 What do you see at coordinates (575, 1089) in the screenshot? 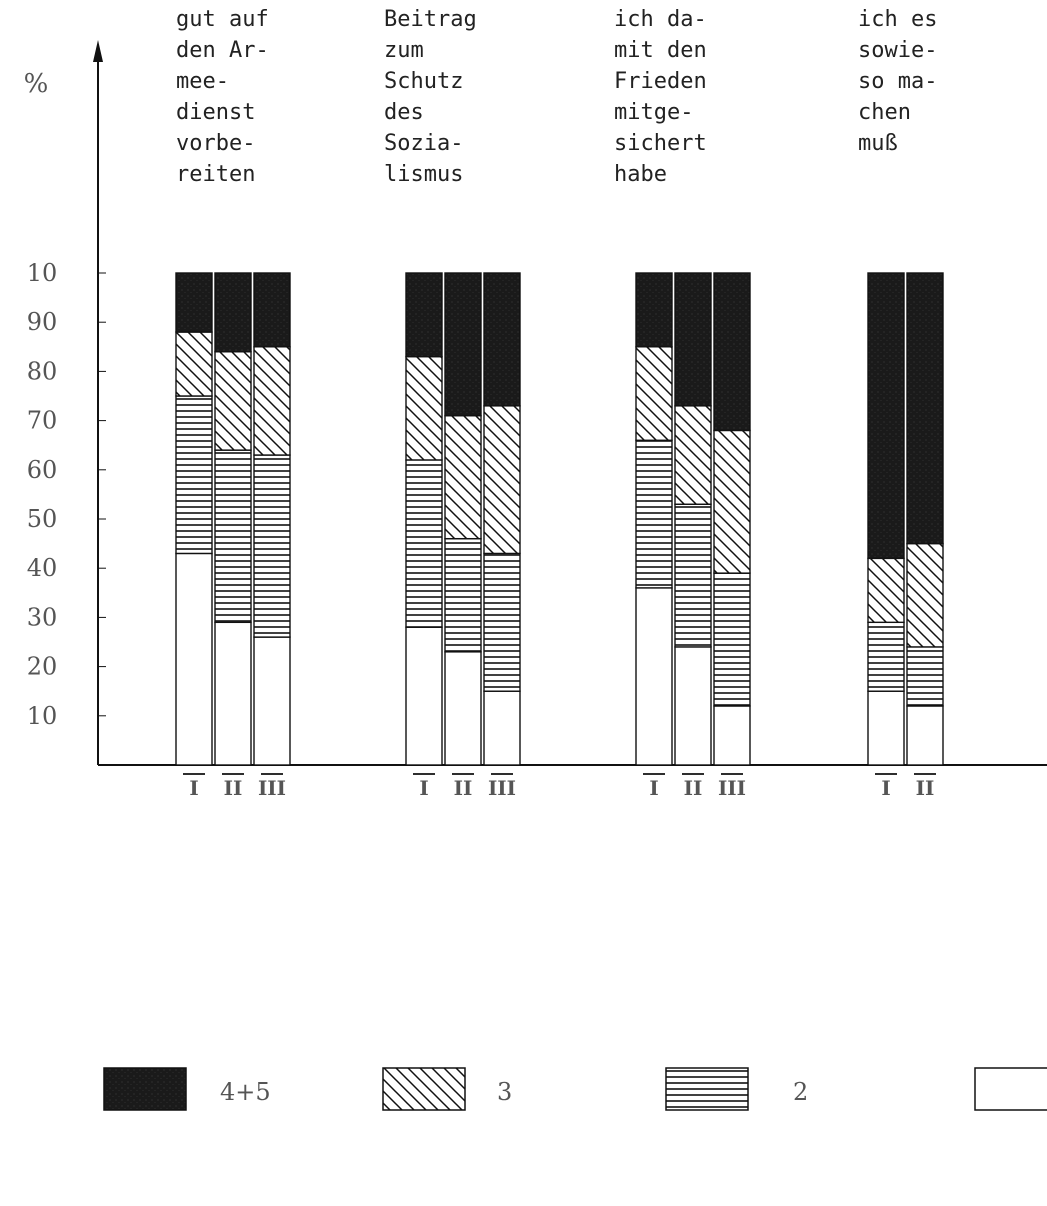
I see `legend: 4+5 3 2` at bounding box center [575, 1089].